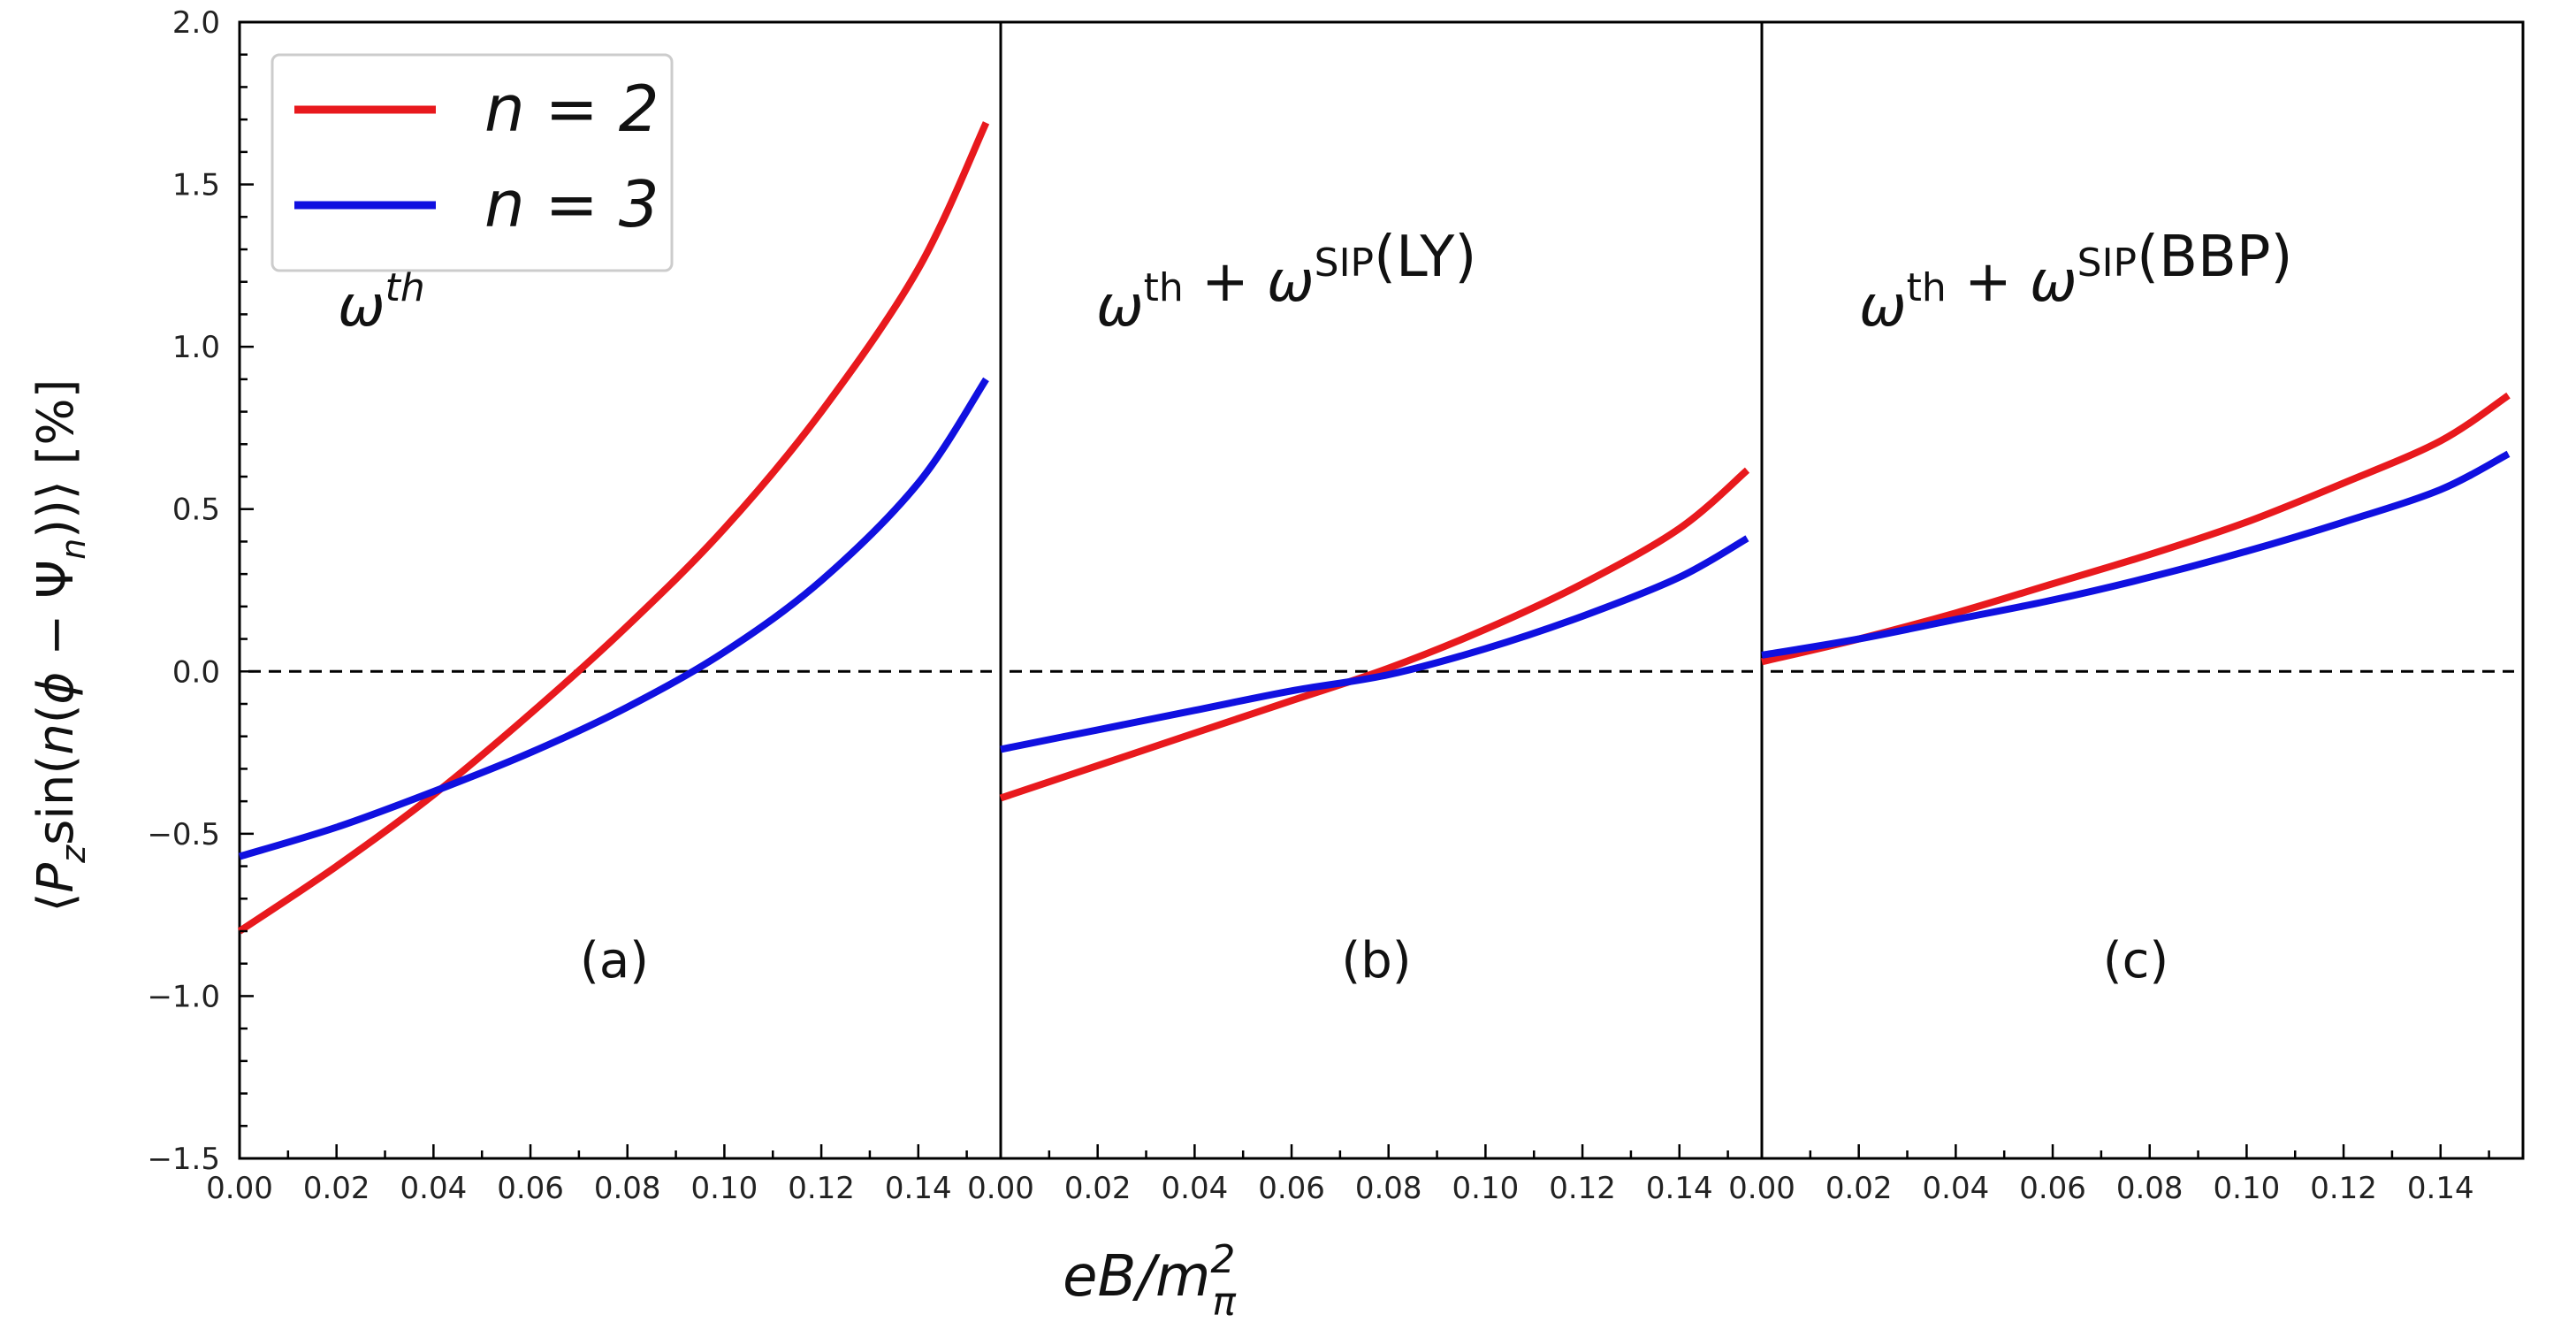 The image size is (2576, 1322). Describe the element at coordinates (571, 109) in the screenshot. I see `legend-label-n2: n = 2` at that location.